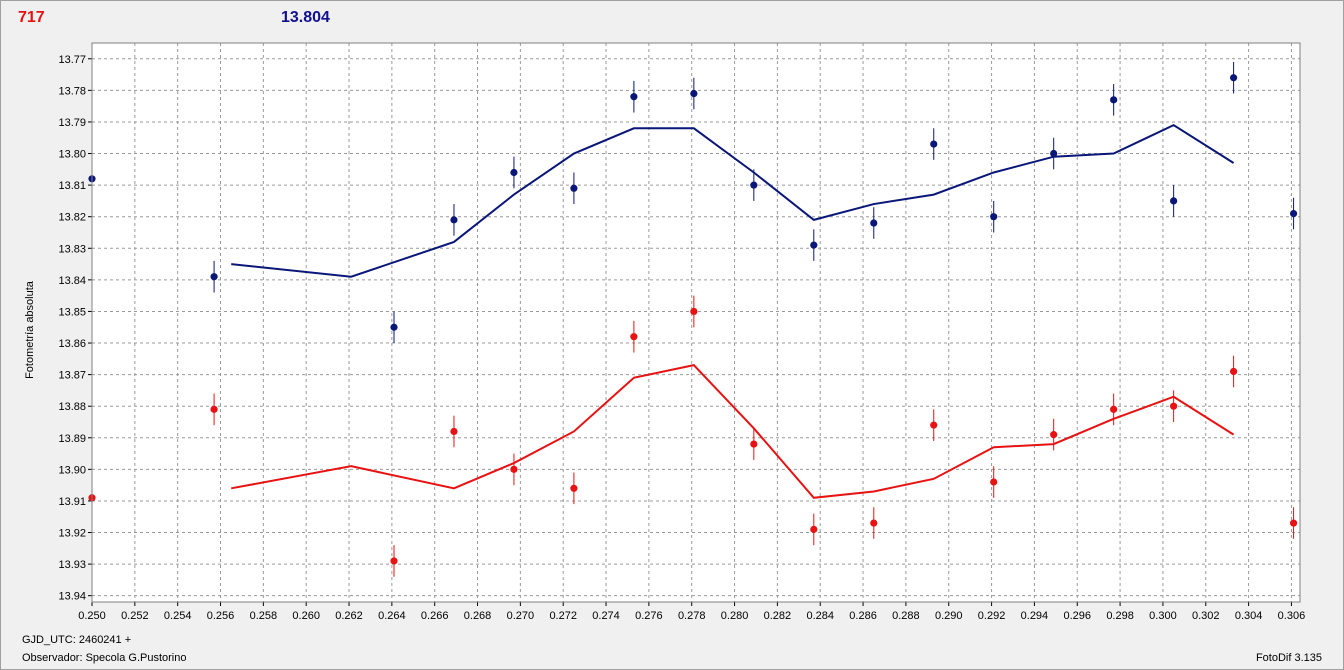  What do you see at coordinates (72, 91) in the screenshot?
I see `y-tick-label: 13.78` at bounding box center [72, 91].